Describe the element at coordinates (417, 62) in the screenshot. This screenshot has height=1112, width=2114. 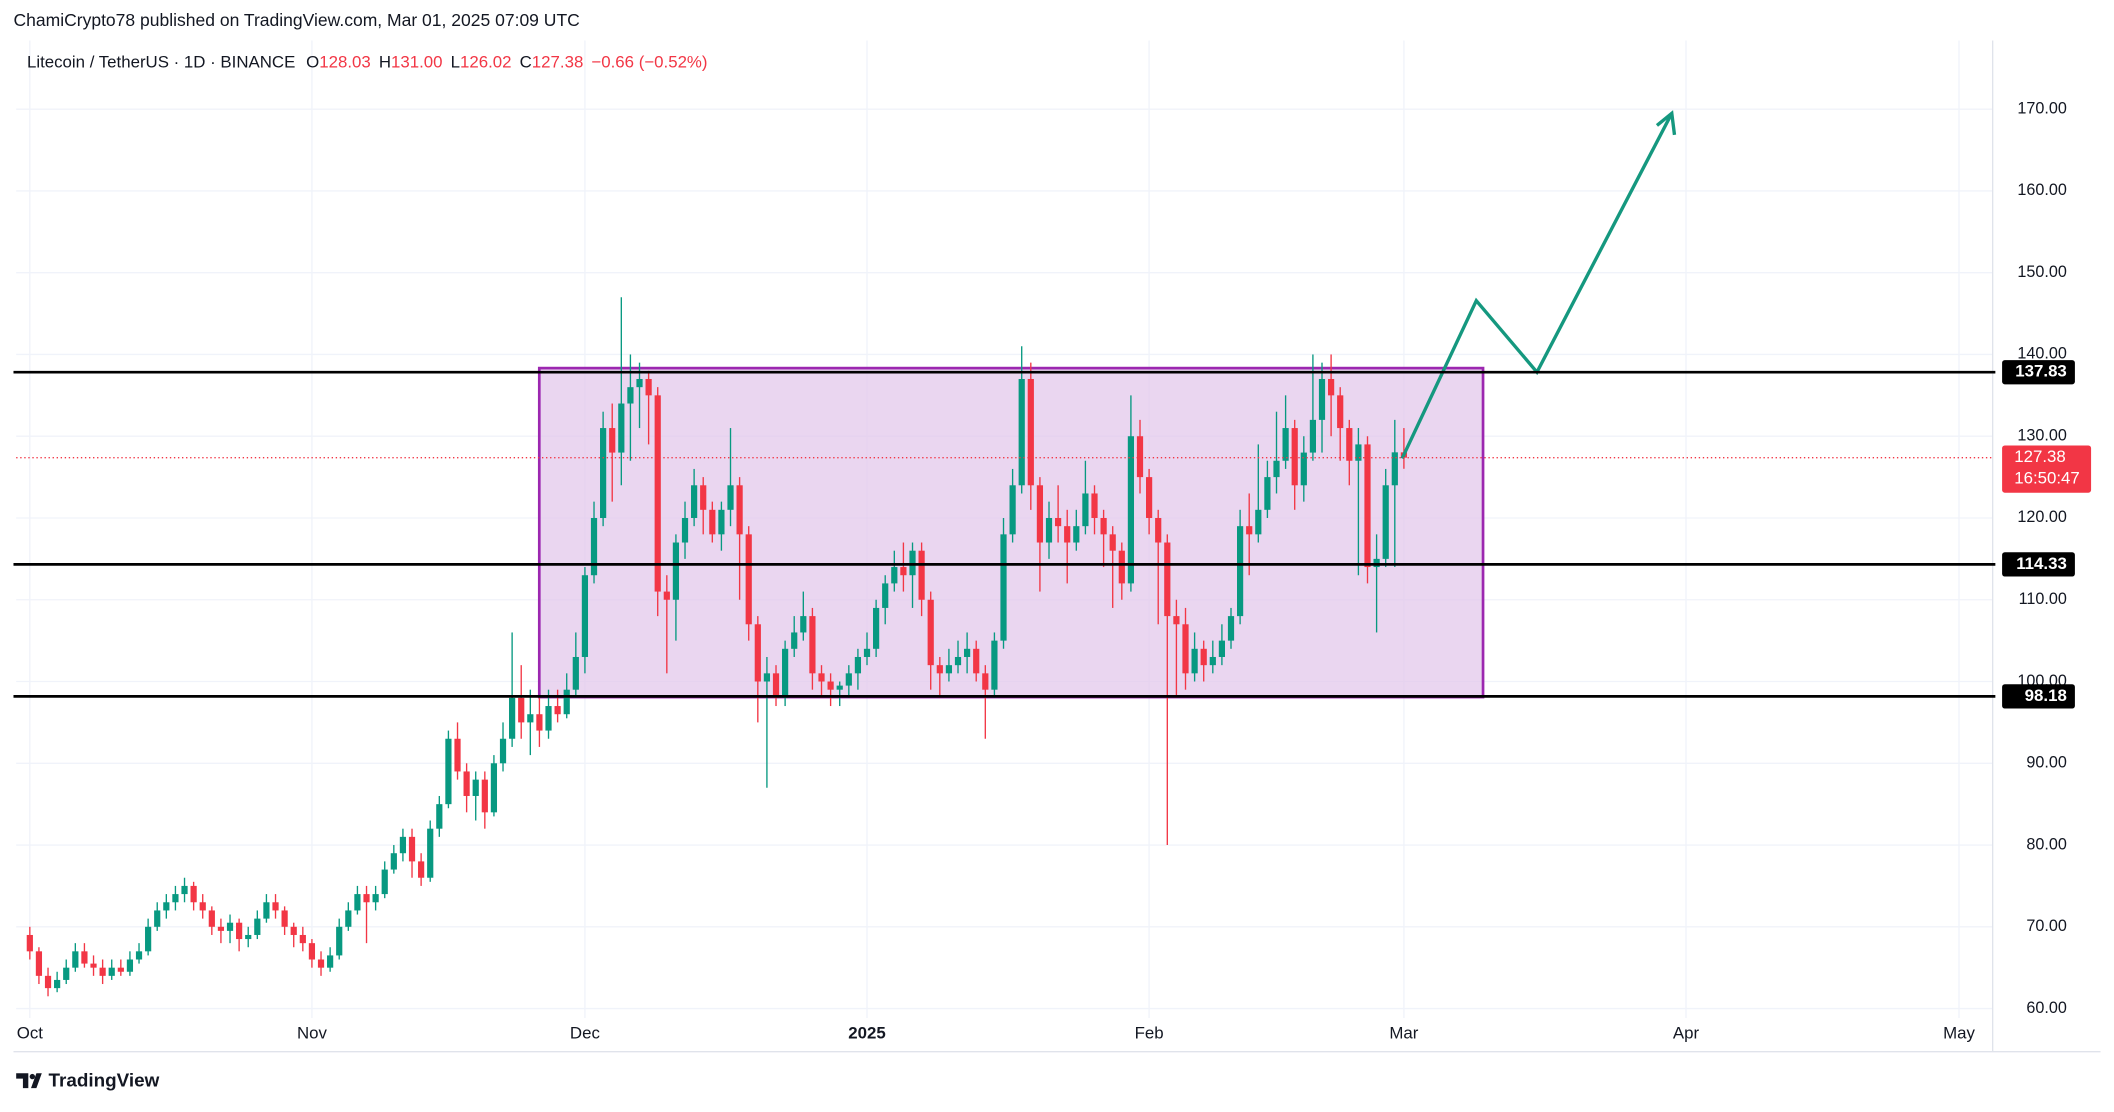
I see `legend-value: 131.00` at that location.